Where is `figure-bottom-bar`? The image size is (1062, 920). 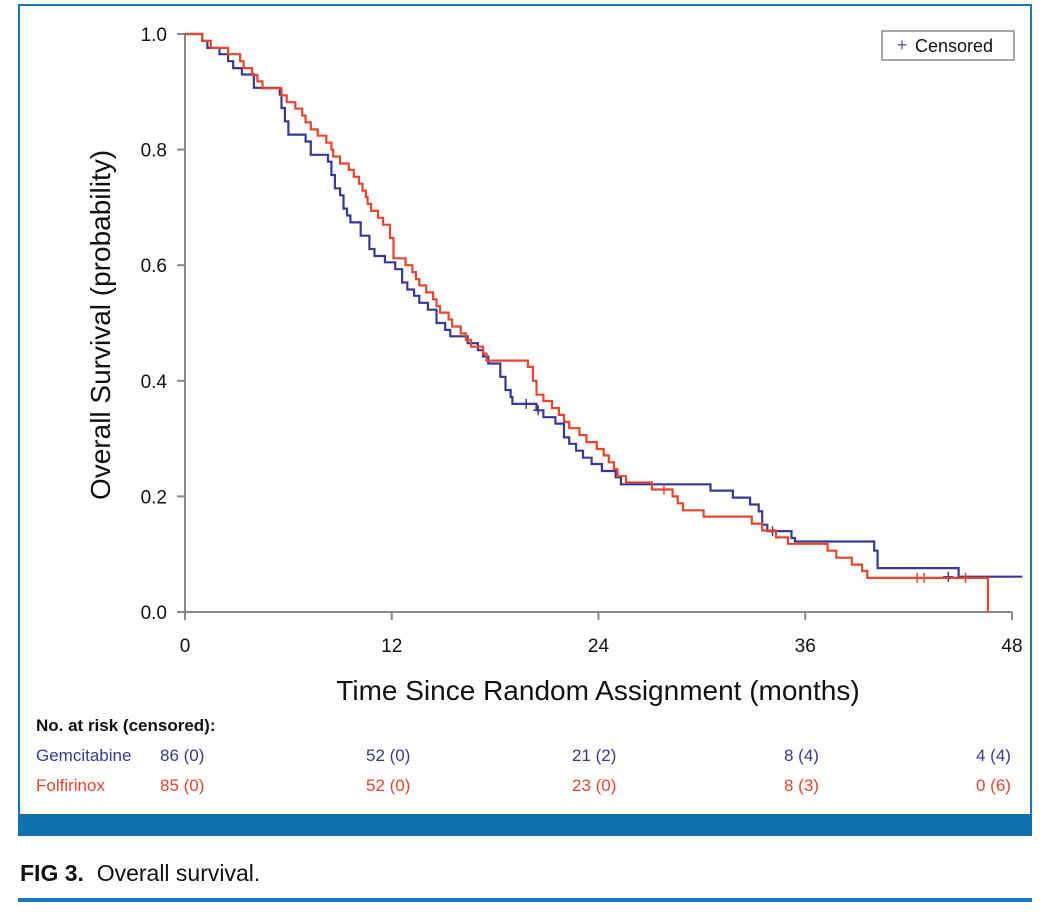
figure-bottom-bar is located at coordinates (525, 825).